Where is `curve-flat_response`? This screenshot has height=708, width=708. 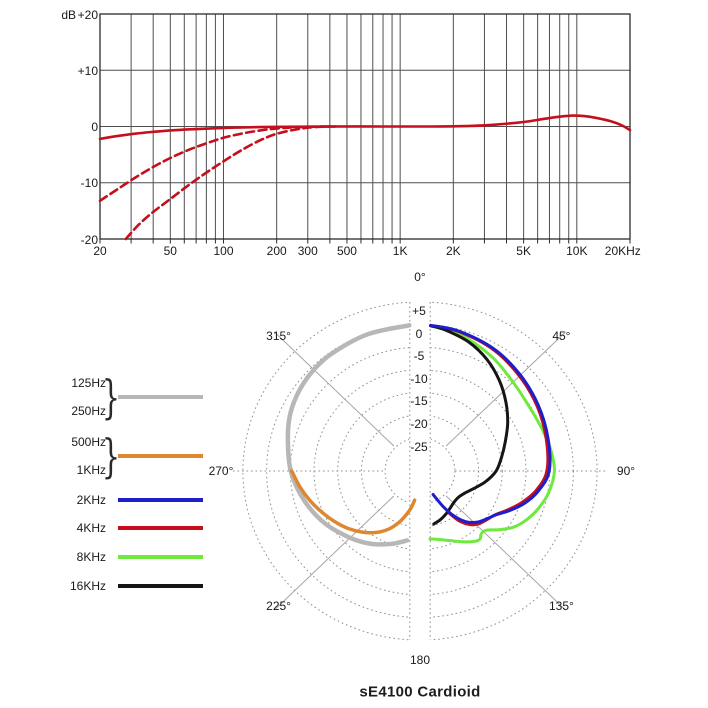 curve-flat_response is located at coordinates (365, 127).